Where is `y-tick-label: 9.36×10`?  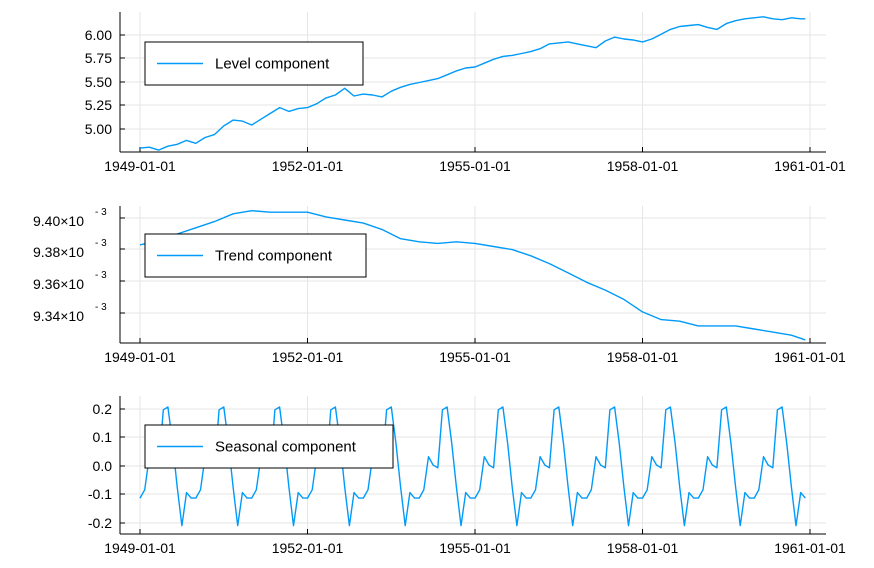
y-tick-label: 9.36×10 is located at coordinates (58, 284).